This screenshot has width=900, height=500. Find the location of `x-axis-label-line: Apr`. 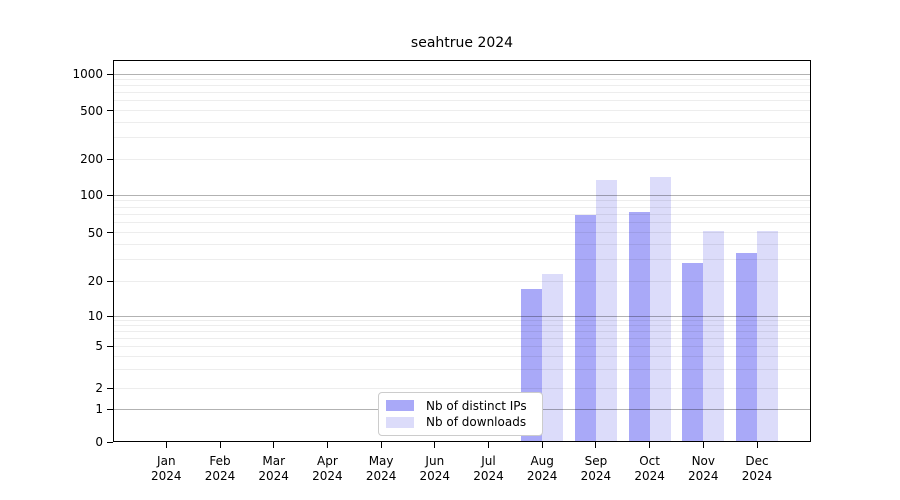

x-axis-label-line: Apr is located at coordinates (327, 461).